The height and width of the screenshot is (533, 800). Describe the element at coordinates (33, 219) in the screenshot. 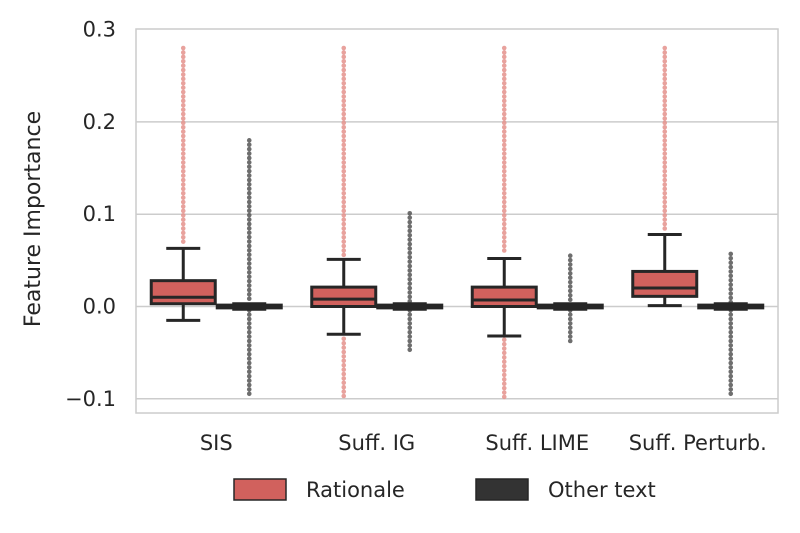

I see `y-axis-label: Feature Importance` at that location.